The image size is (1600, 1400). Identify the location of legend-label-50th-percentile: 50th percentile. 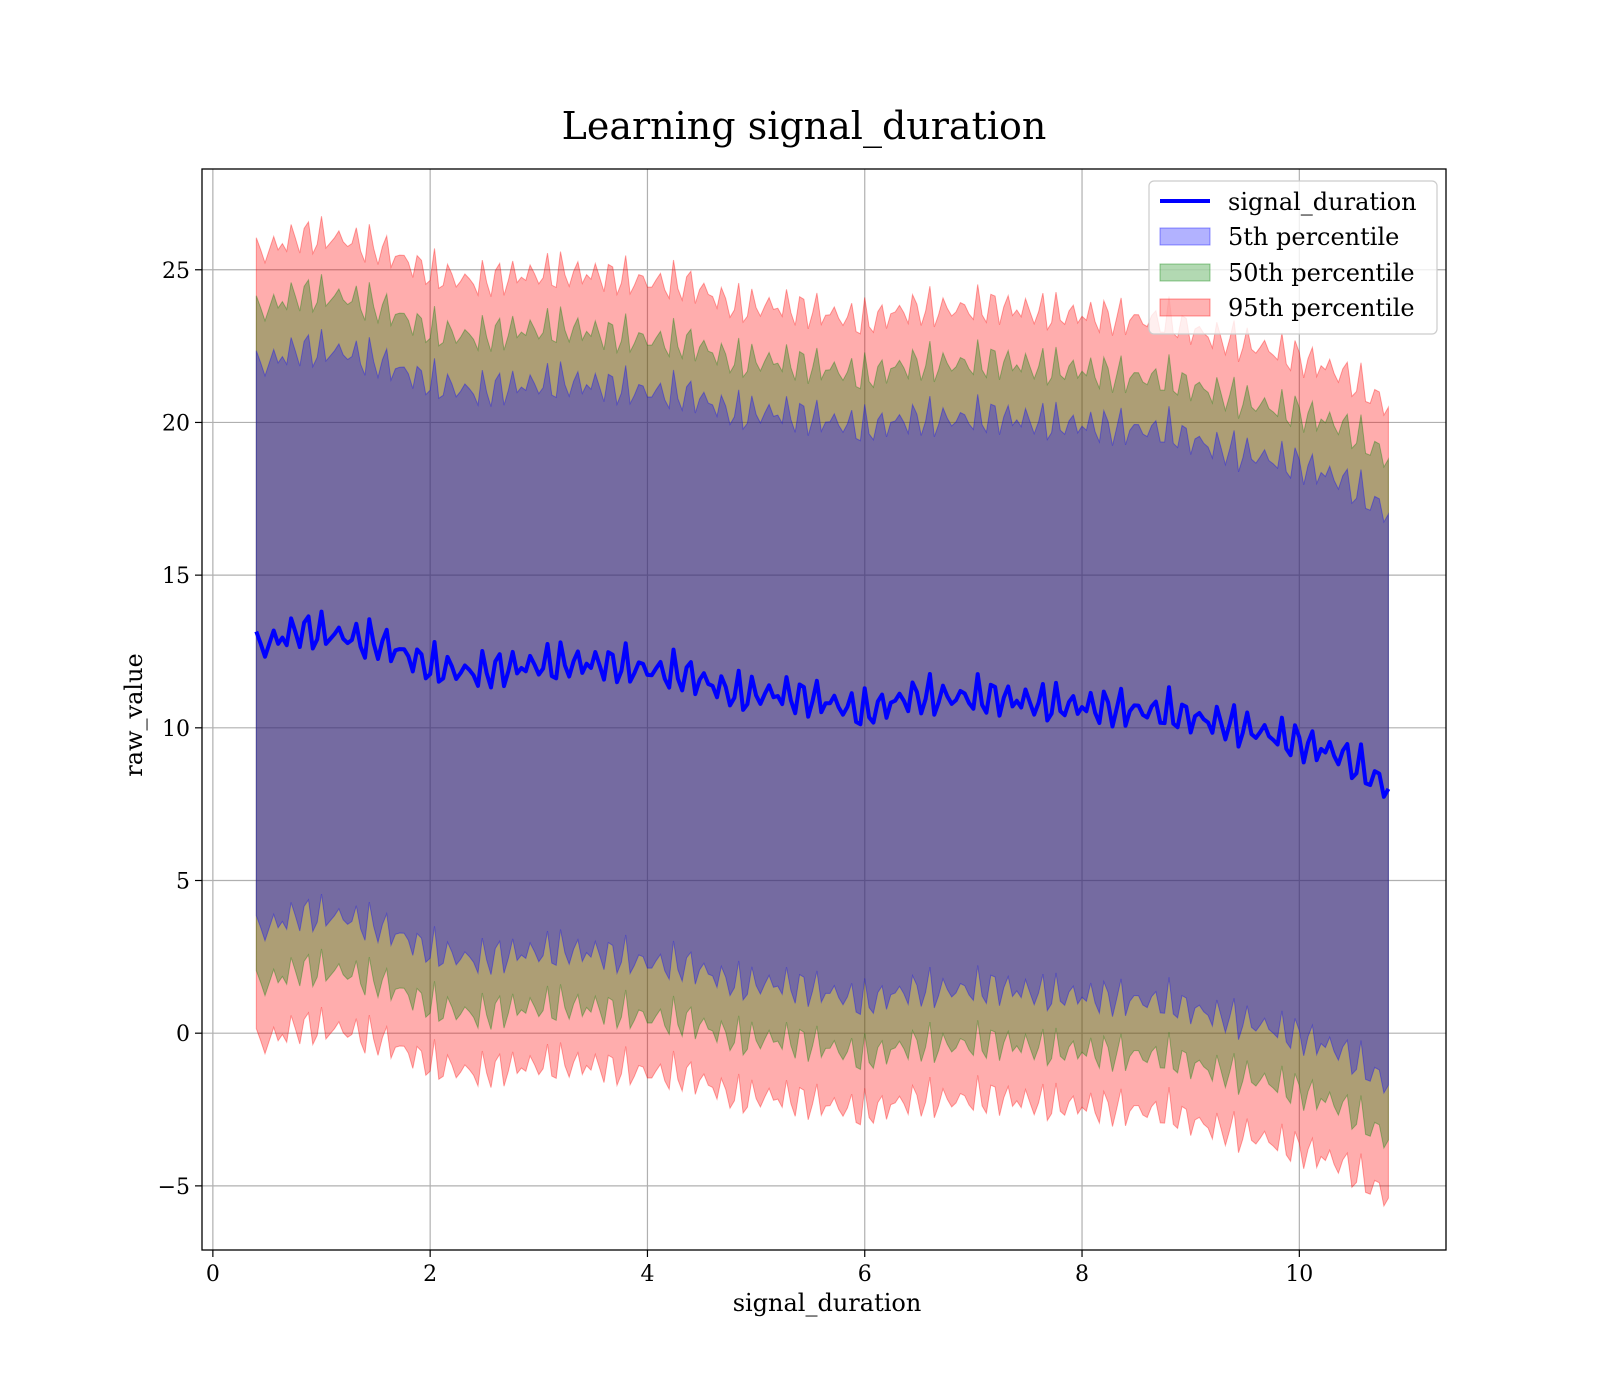
(1321, 273).